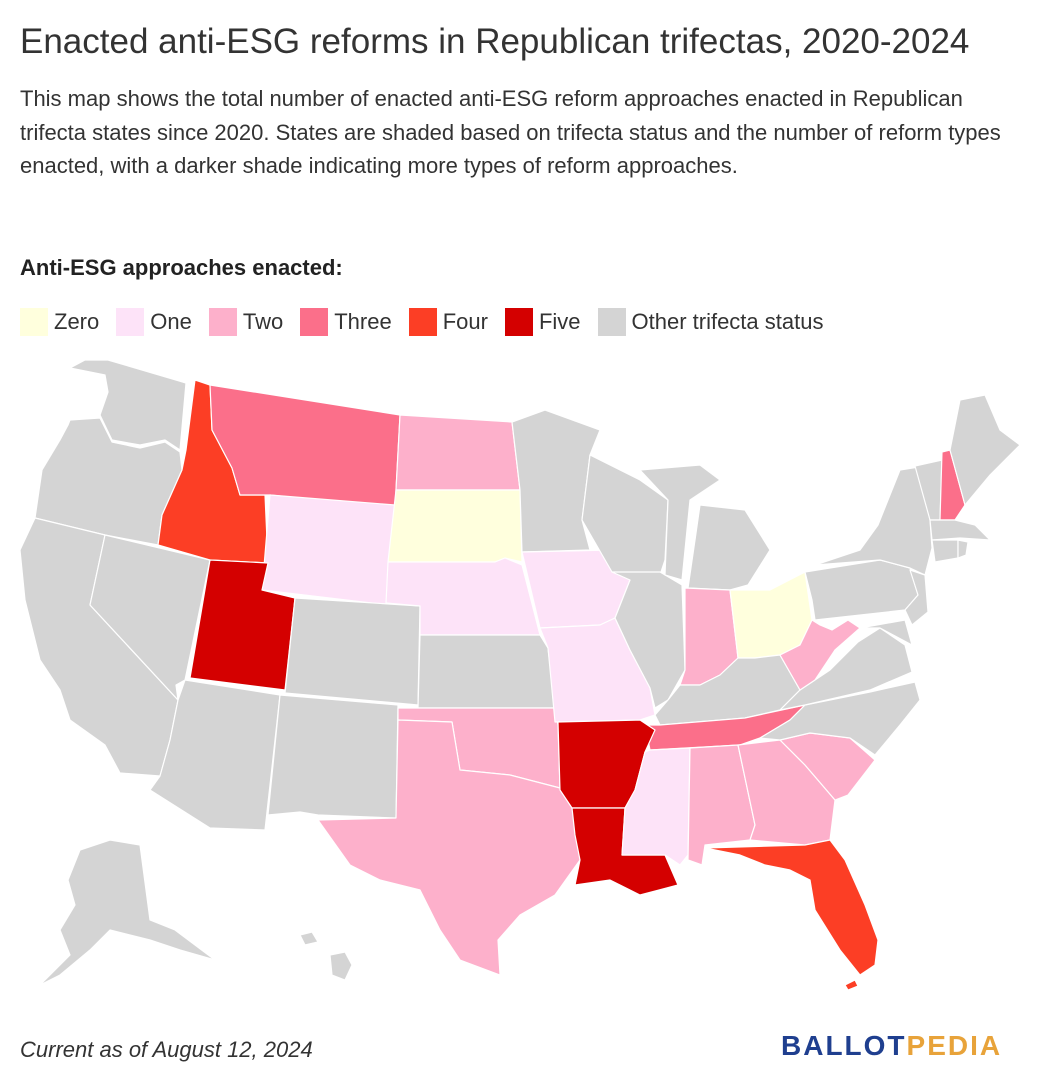  I want to click on state-pennsylvania, so click(861, 590).